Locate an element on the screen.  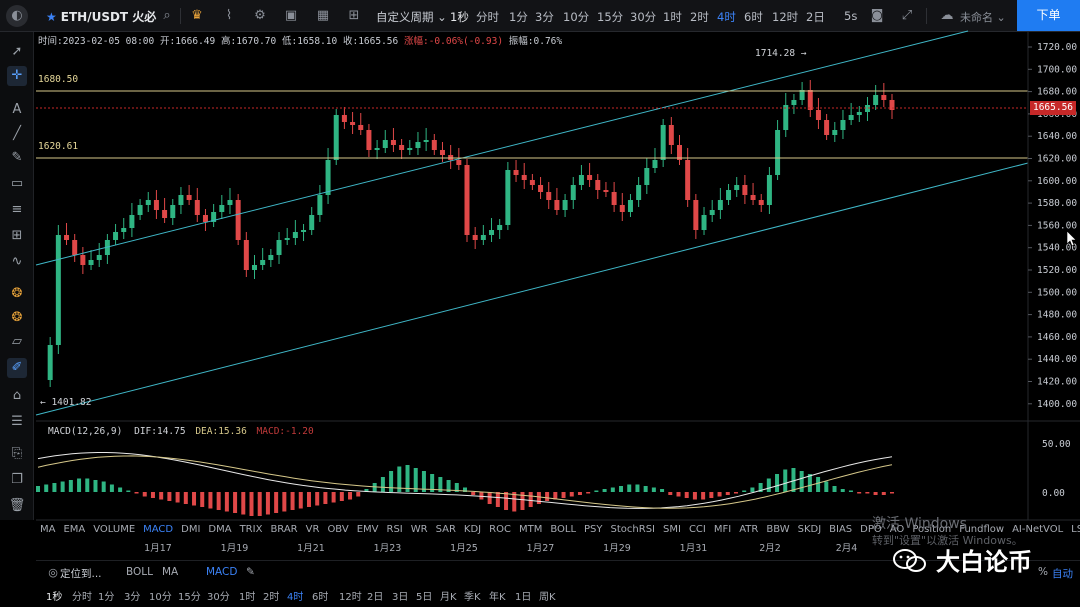
indicator-tab-bias: BIAS is located at coordinates (841, 529).